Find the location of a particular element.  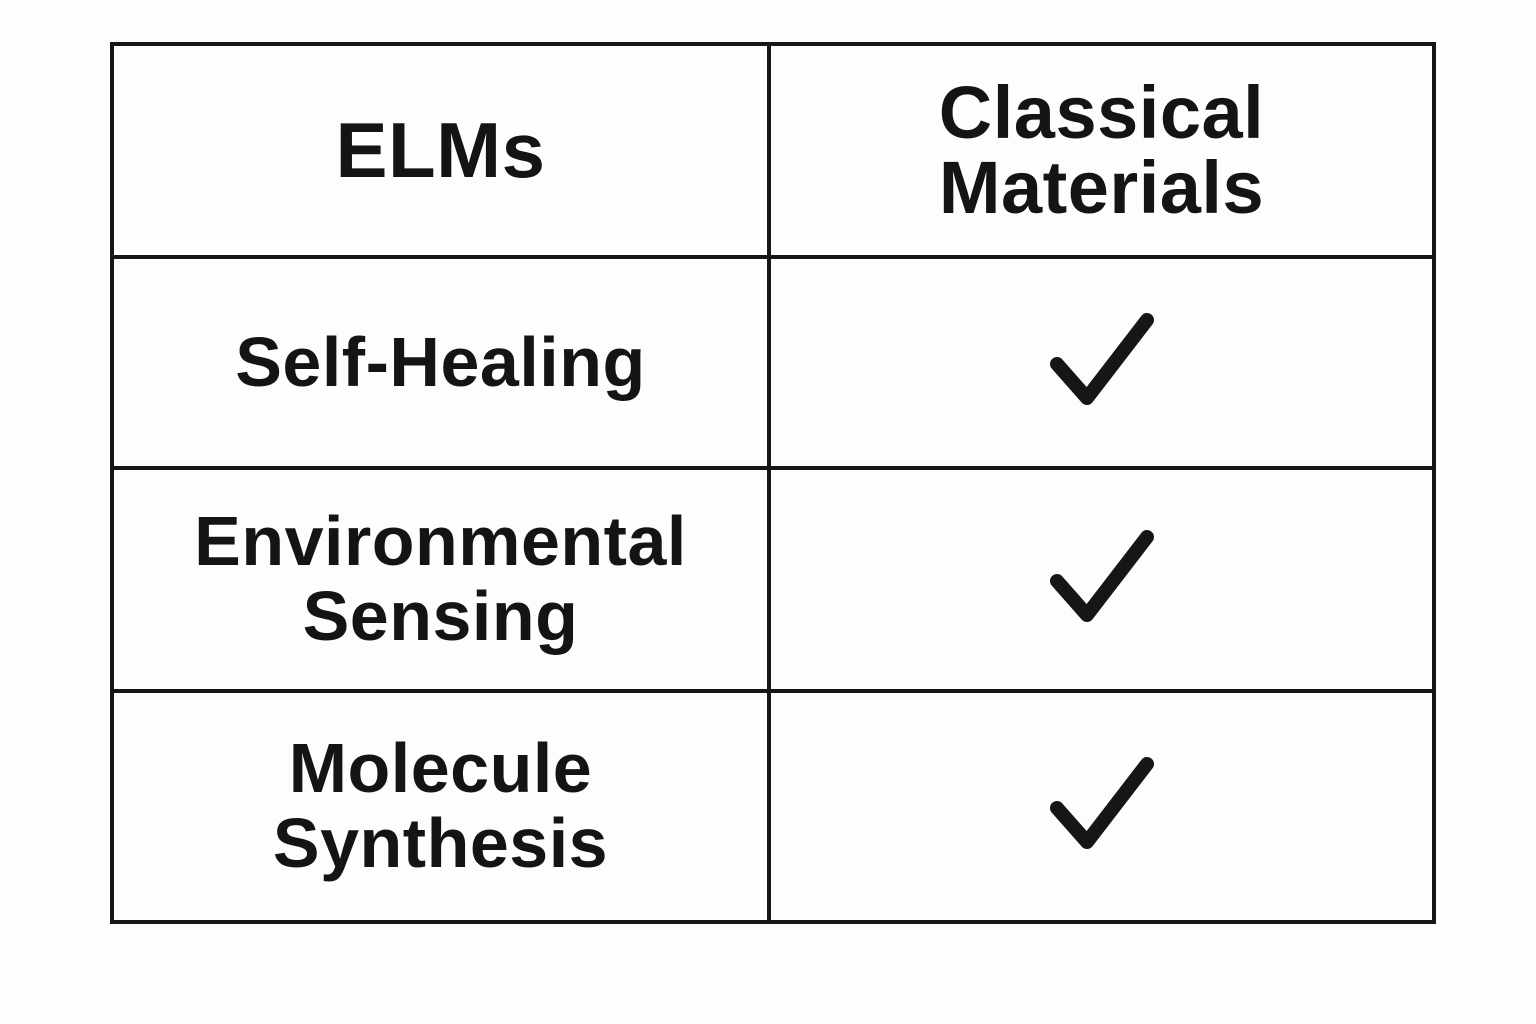

row-label-cell: Molecule Synthesis is located at coordinates (440, 806).